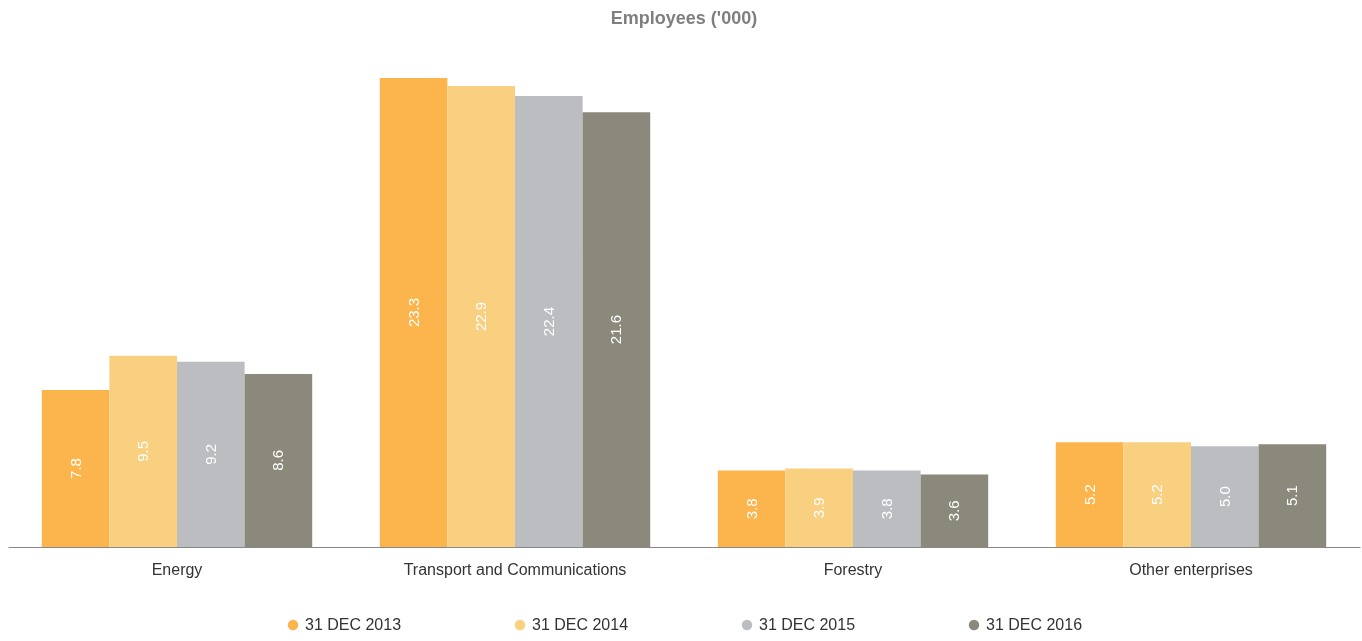 This screenshot has height=641, width=1362. I want to click on x-tick-label: Energy, so click(177, 569).